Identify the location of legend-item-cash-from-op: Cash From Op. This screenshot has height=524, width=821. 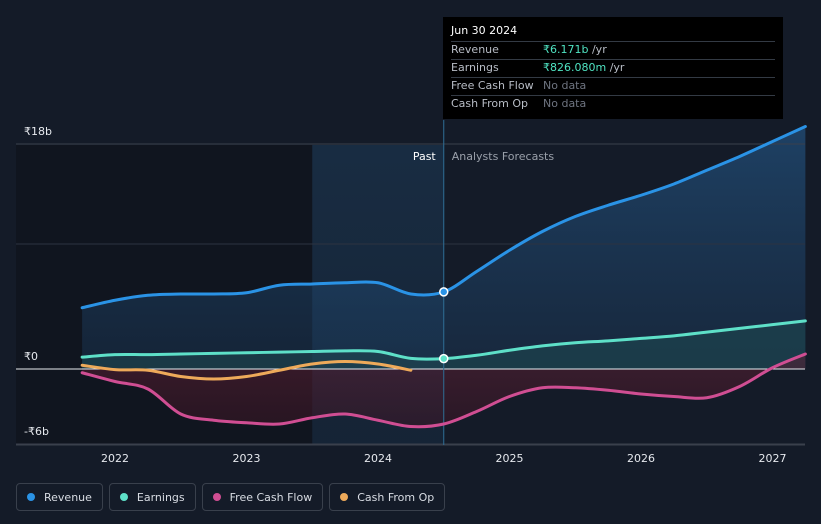
(387, 497).